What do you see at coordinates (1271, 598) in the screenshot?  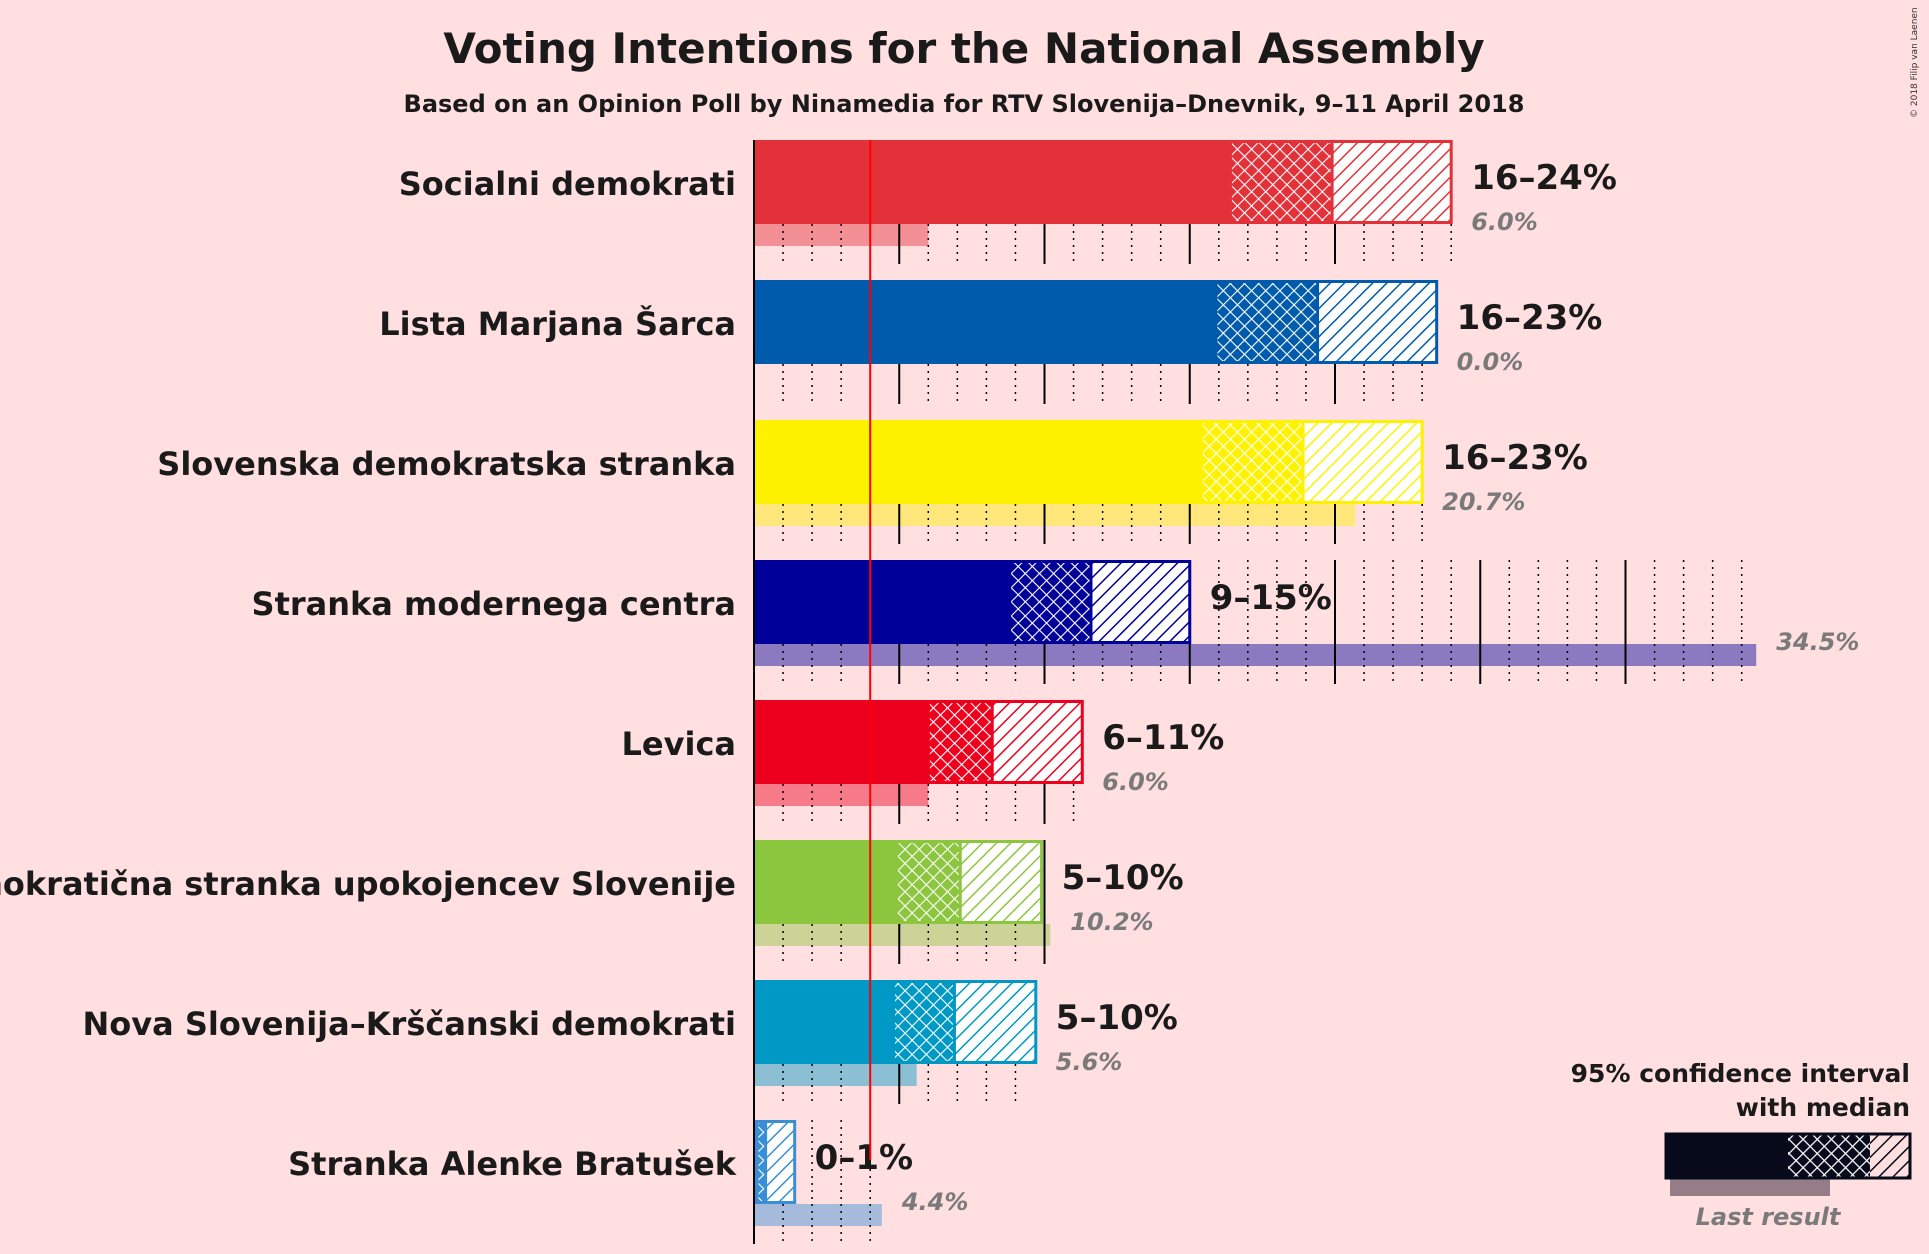 I see `range-label: 9–15%` at bounding box center [1271, 598].